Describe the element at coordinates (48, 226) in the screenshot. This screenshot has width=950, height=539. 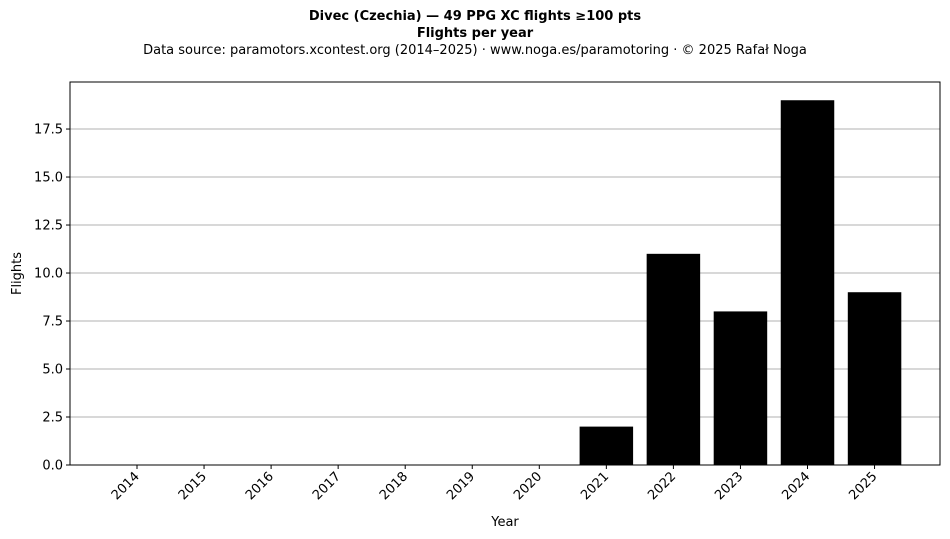
I see `y-tick-label: 12.5` at that location.